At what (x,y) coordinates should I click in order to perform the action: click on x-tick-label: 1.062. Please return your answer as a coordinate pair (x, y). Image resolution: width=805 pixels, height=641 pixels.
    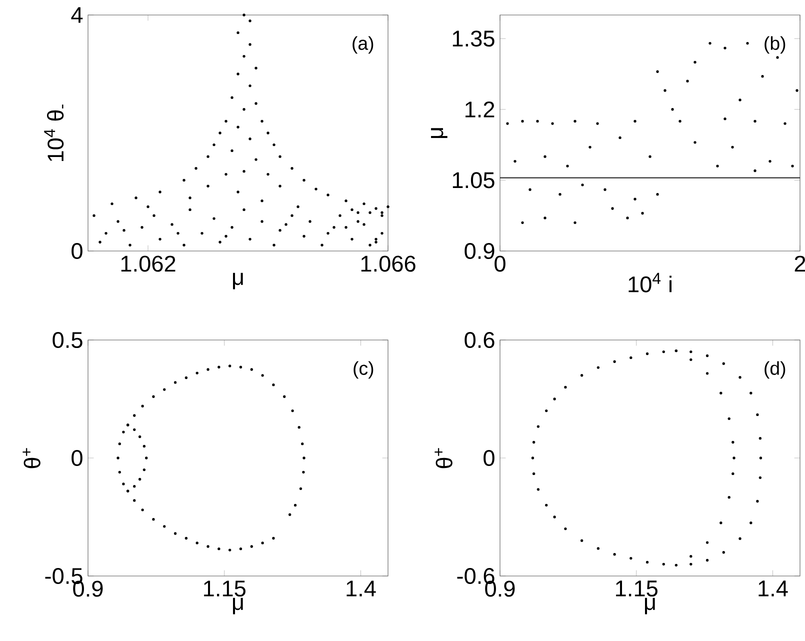
    Looking at the image, I should click on (148, 264).